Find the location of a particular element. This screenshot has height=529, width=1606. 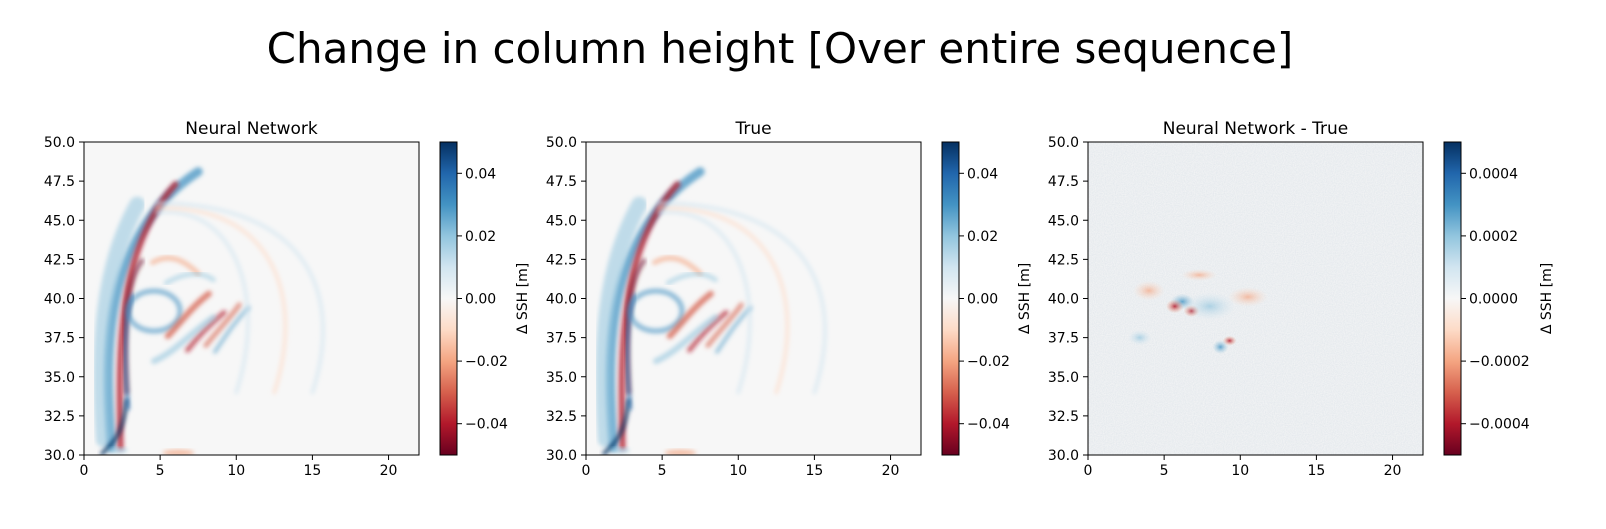

colorbar-tick-label: 0.0002 is located at coordinates (1493, 237).